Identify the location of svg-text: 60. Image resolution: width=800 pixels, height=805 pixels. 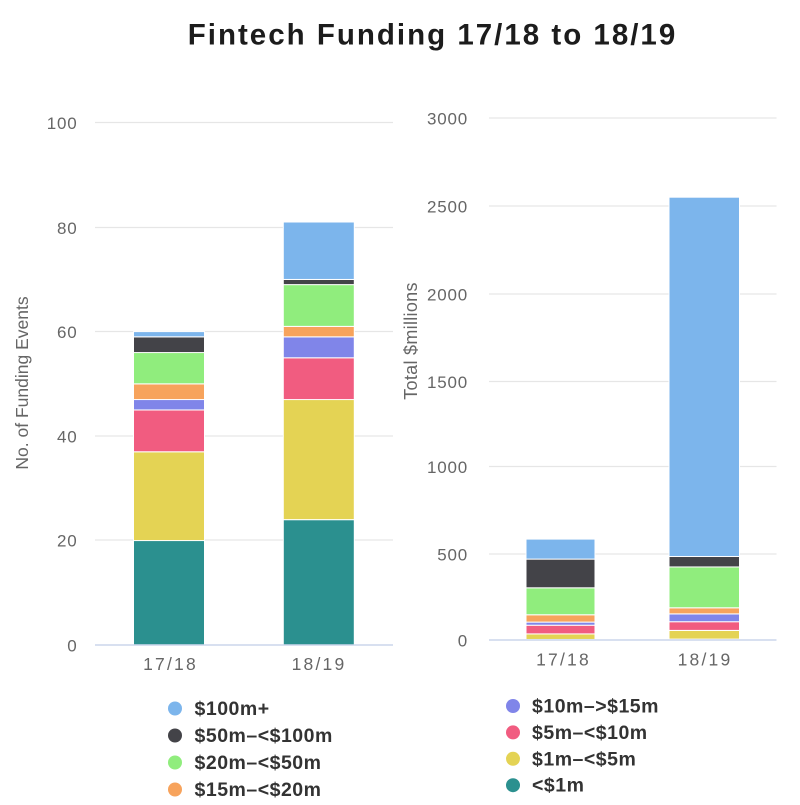
(67, 332).